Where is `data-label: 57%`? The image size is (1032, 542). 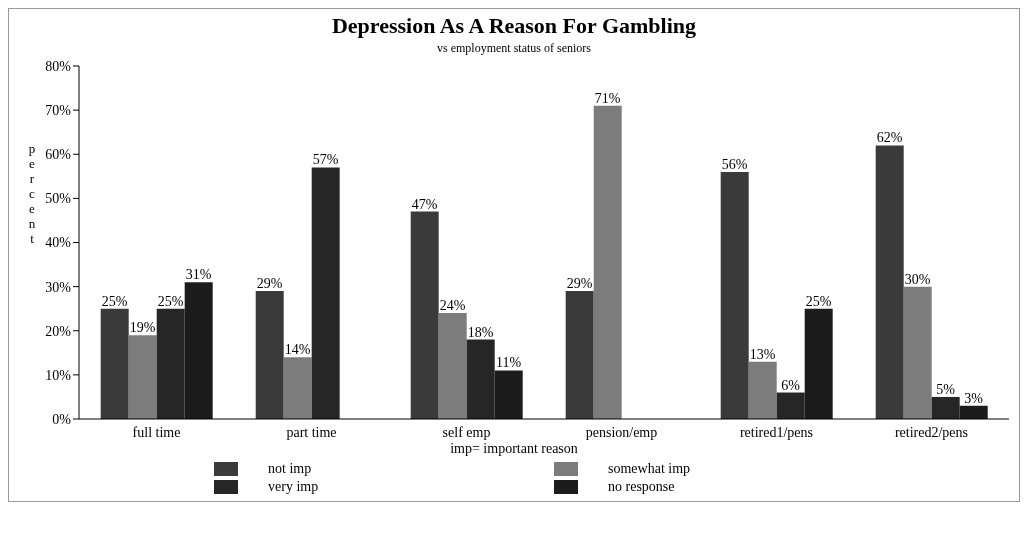
data-label: 57% is located at coordinates (325, 160).